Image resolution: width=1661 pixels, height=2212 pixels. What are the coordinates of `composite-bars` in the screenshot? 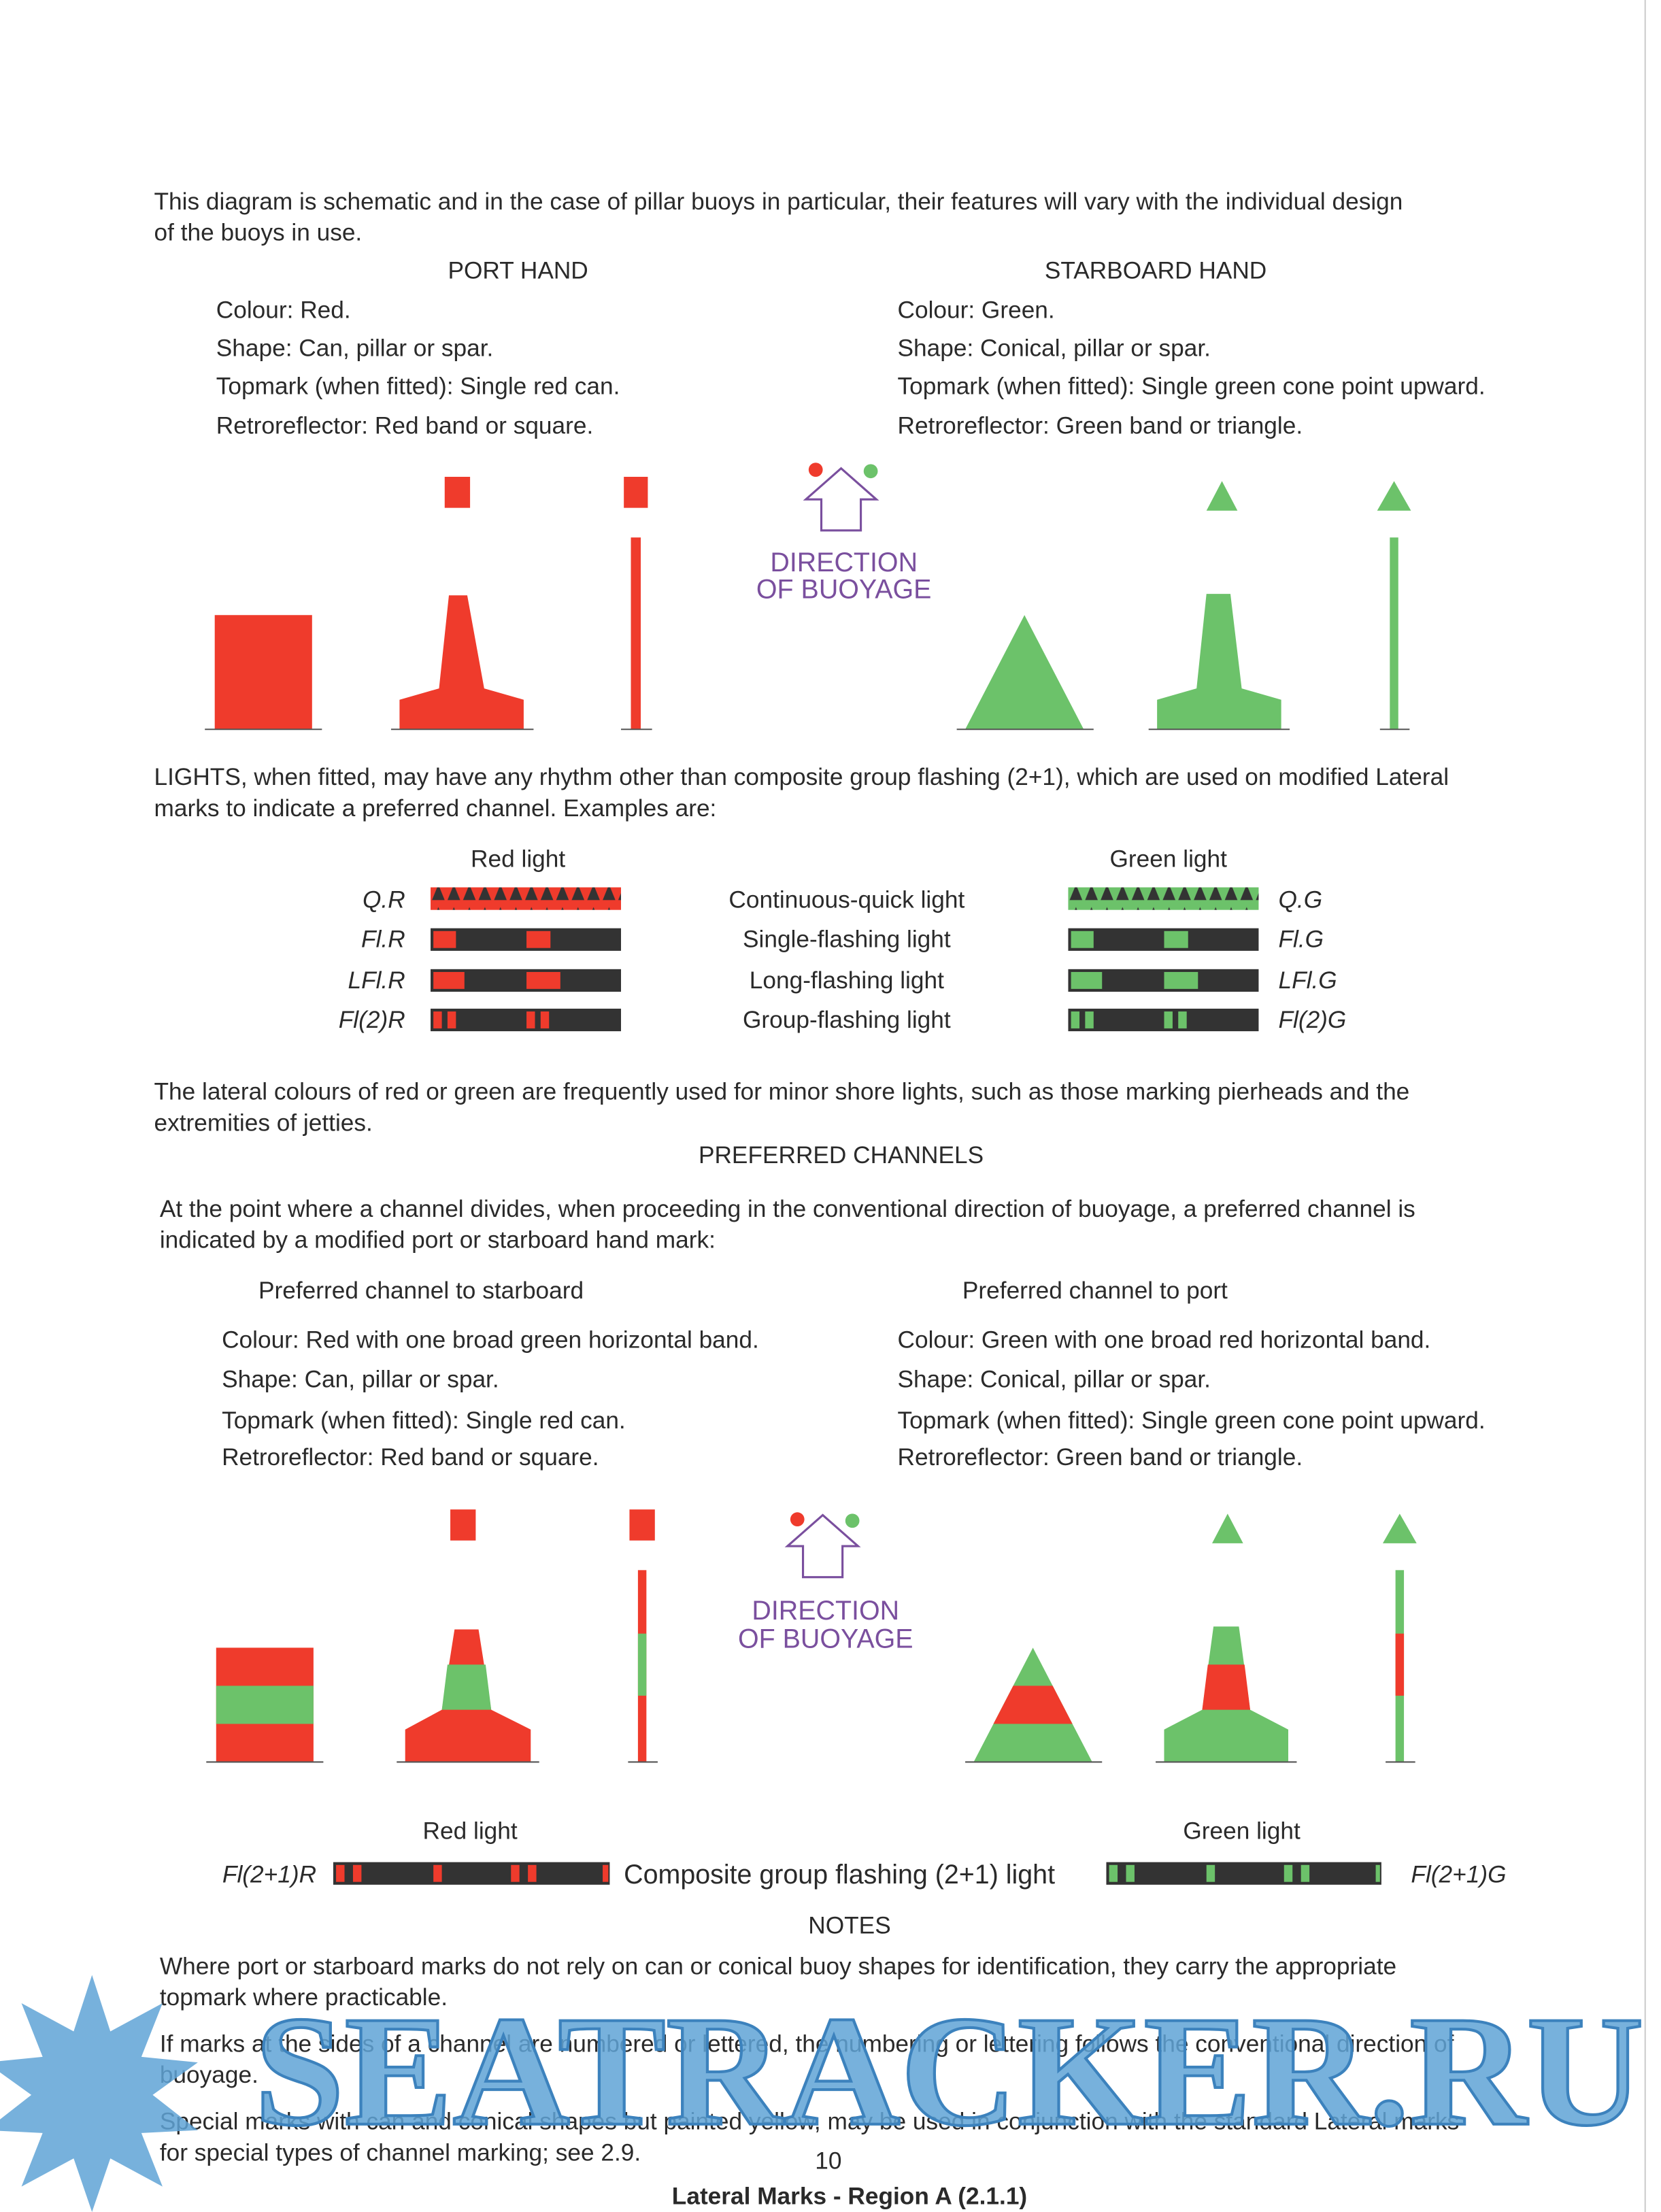 It's located at (857, 1874).